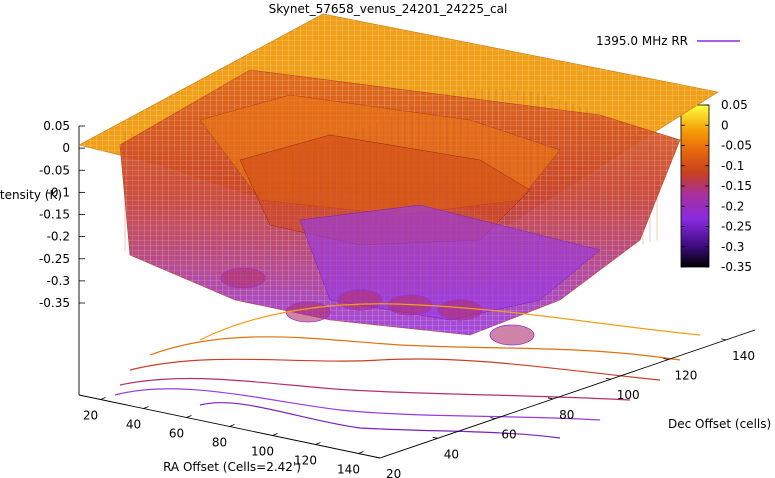 Image resolution: width=775 pixels, height=478 pixels. Describe the element at coordinates (90, 416) in the screenshot. I see `x-axis-tick-label: 20` at that location.